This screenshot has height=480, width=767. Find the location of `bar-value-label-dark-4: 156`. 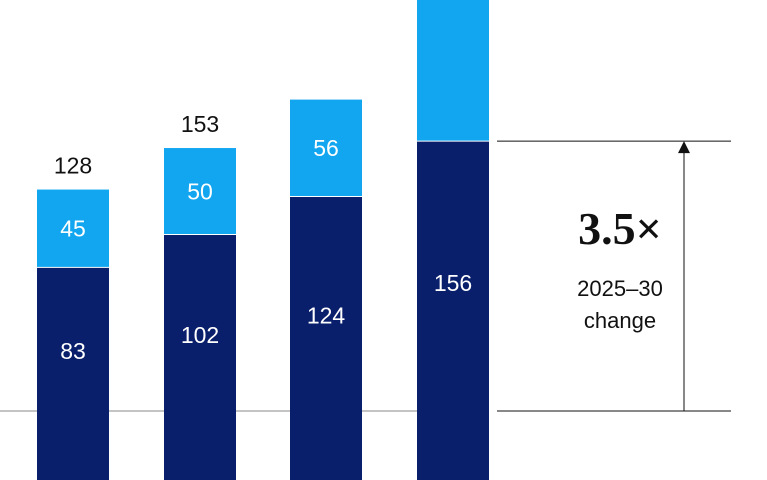

bar-value-label-dark-4: 156 is located at coordinates (453, 283).